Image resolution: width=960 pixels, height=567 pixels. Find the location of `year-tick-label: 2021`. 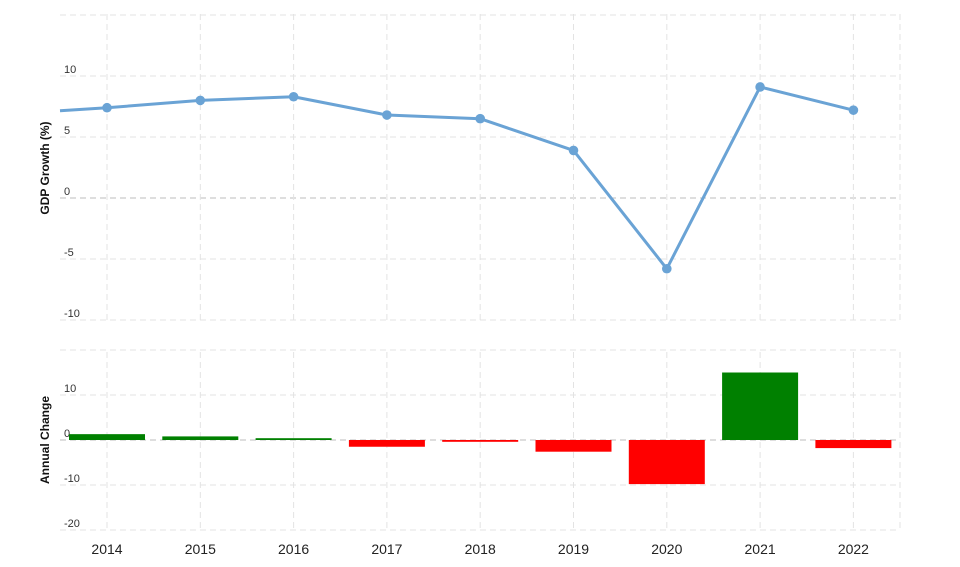

year-tick-label: 2021 is located at coordinates (760, 549).